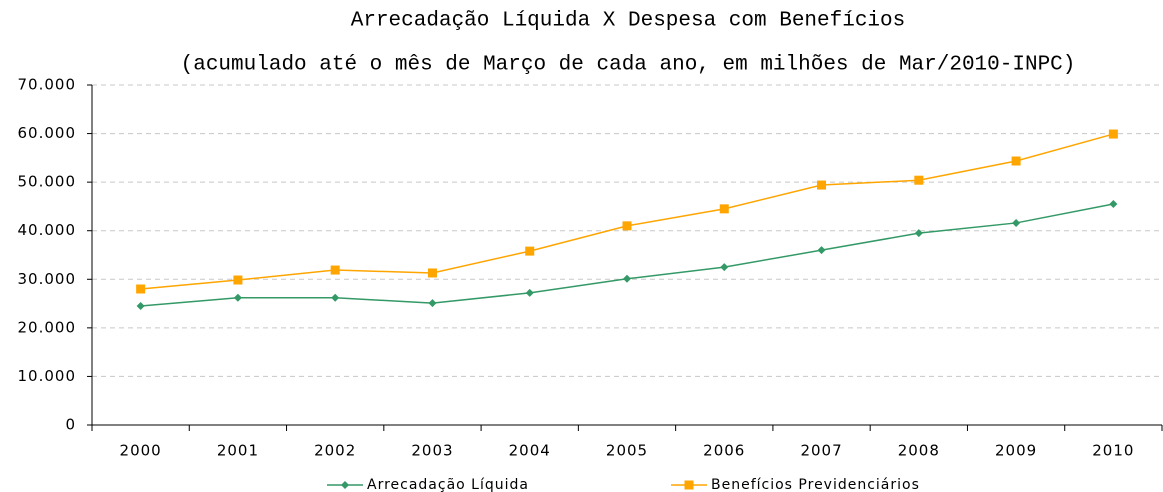 Image resolution: width=1163 pixels, height=492 pixels. Describe the element at coordinates (47, 85) in the screenshot. I see `y-tick-label: 70.000` at that location.